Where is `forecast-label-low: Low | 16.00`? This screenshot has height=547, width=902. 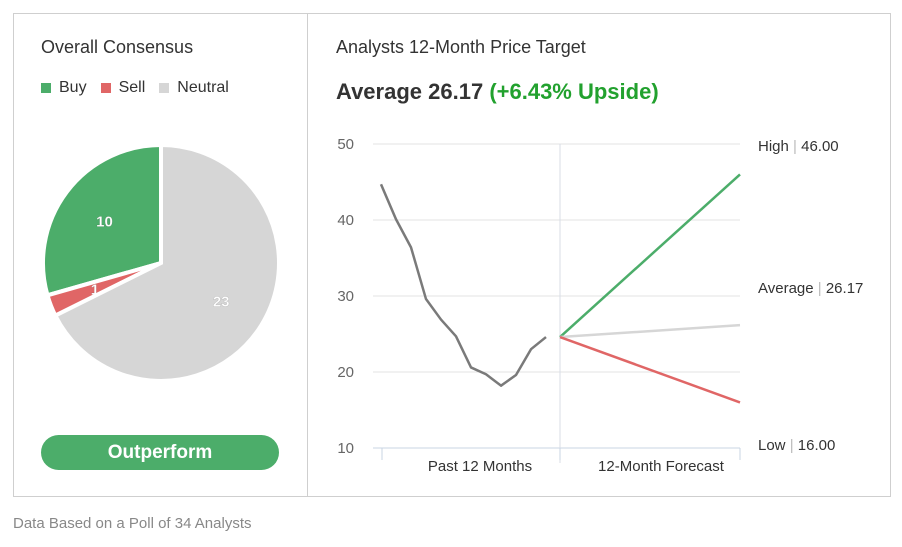
forecast-label-low: Low | 16.00 is located at coordinates (796, 445).